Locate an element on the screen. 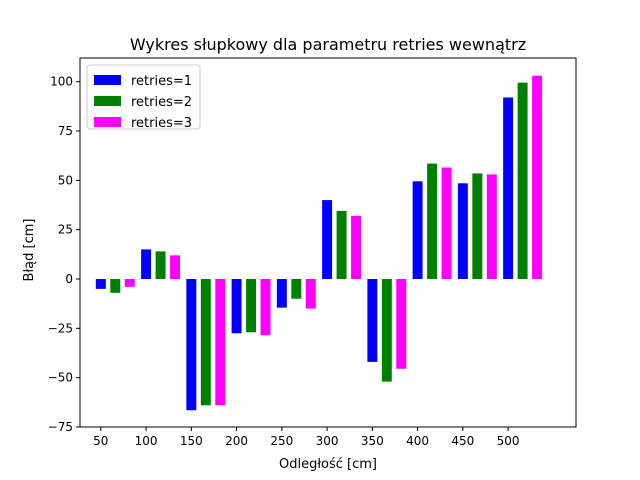  legend-label-retries-3: retries=3 is located at coordinates (161, 123).